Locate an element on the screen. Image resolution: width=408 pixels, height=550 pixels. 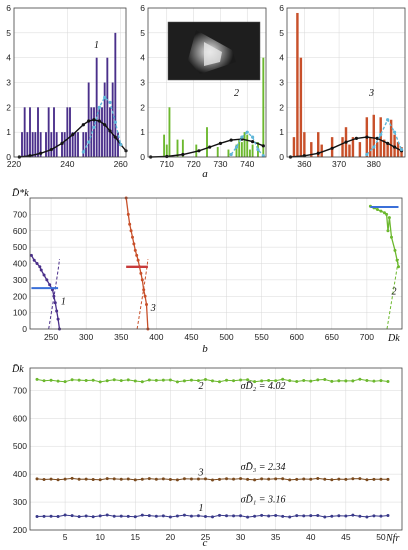
x-tick-label: 370 is located at coordinates (339, 164).